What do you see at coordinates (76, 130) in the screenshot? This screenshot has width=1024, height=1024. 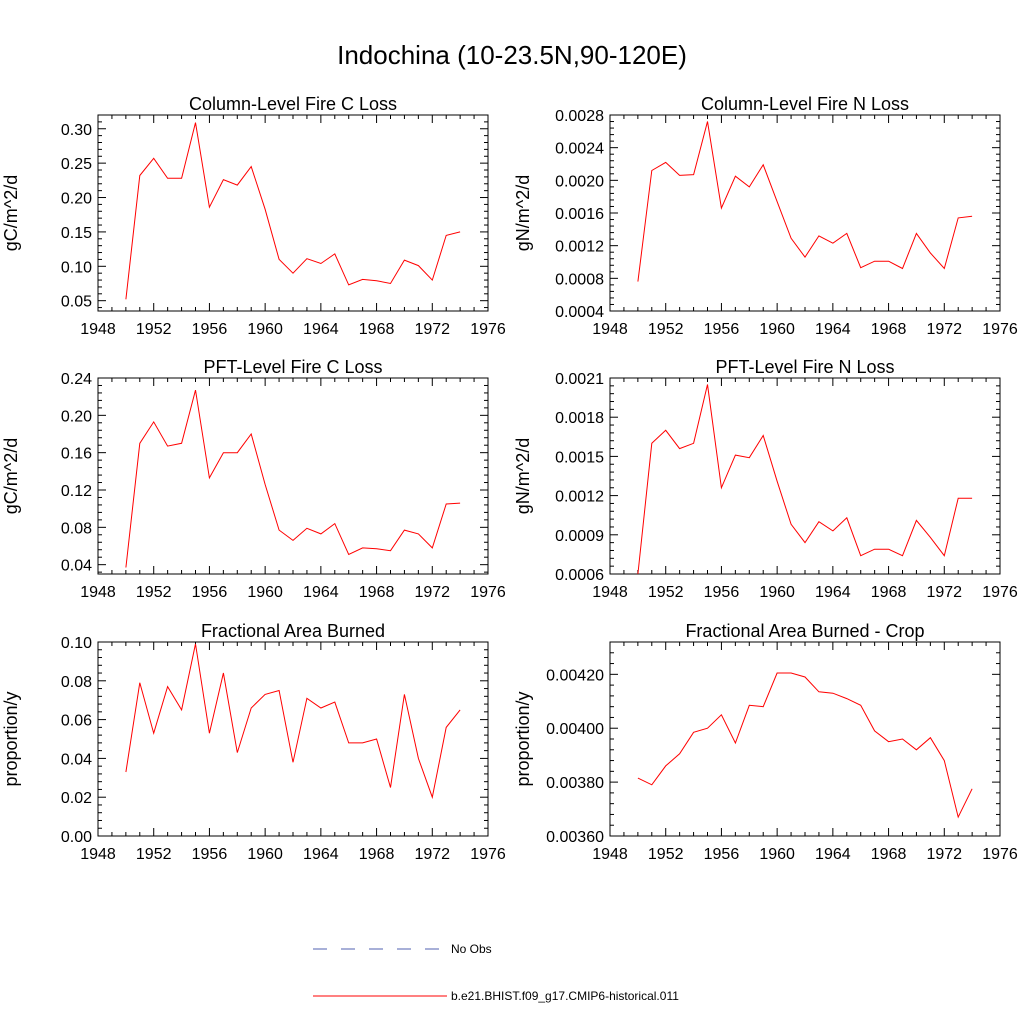 I see `y-tick-label: 0.30` at bounding box center [76, 130].